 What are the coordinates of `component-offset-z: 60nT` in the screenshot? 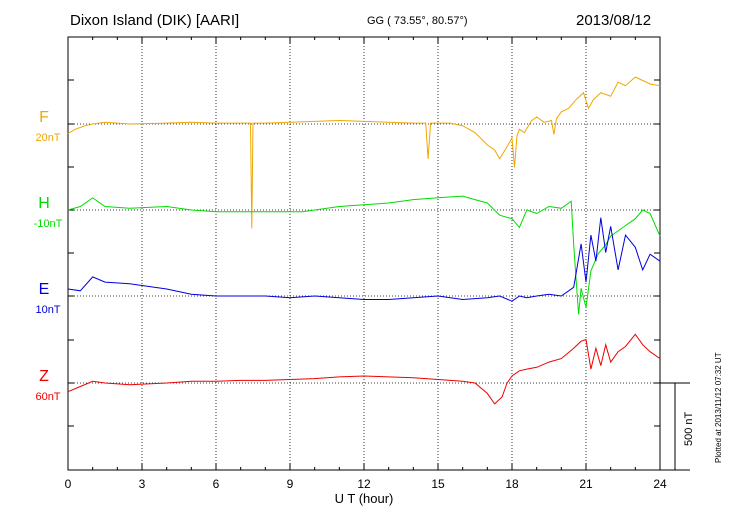 It's located at (47, 397).